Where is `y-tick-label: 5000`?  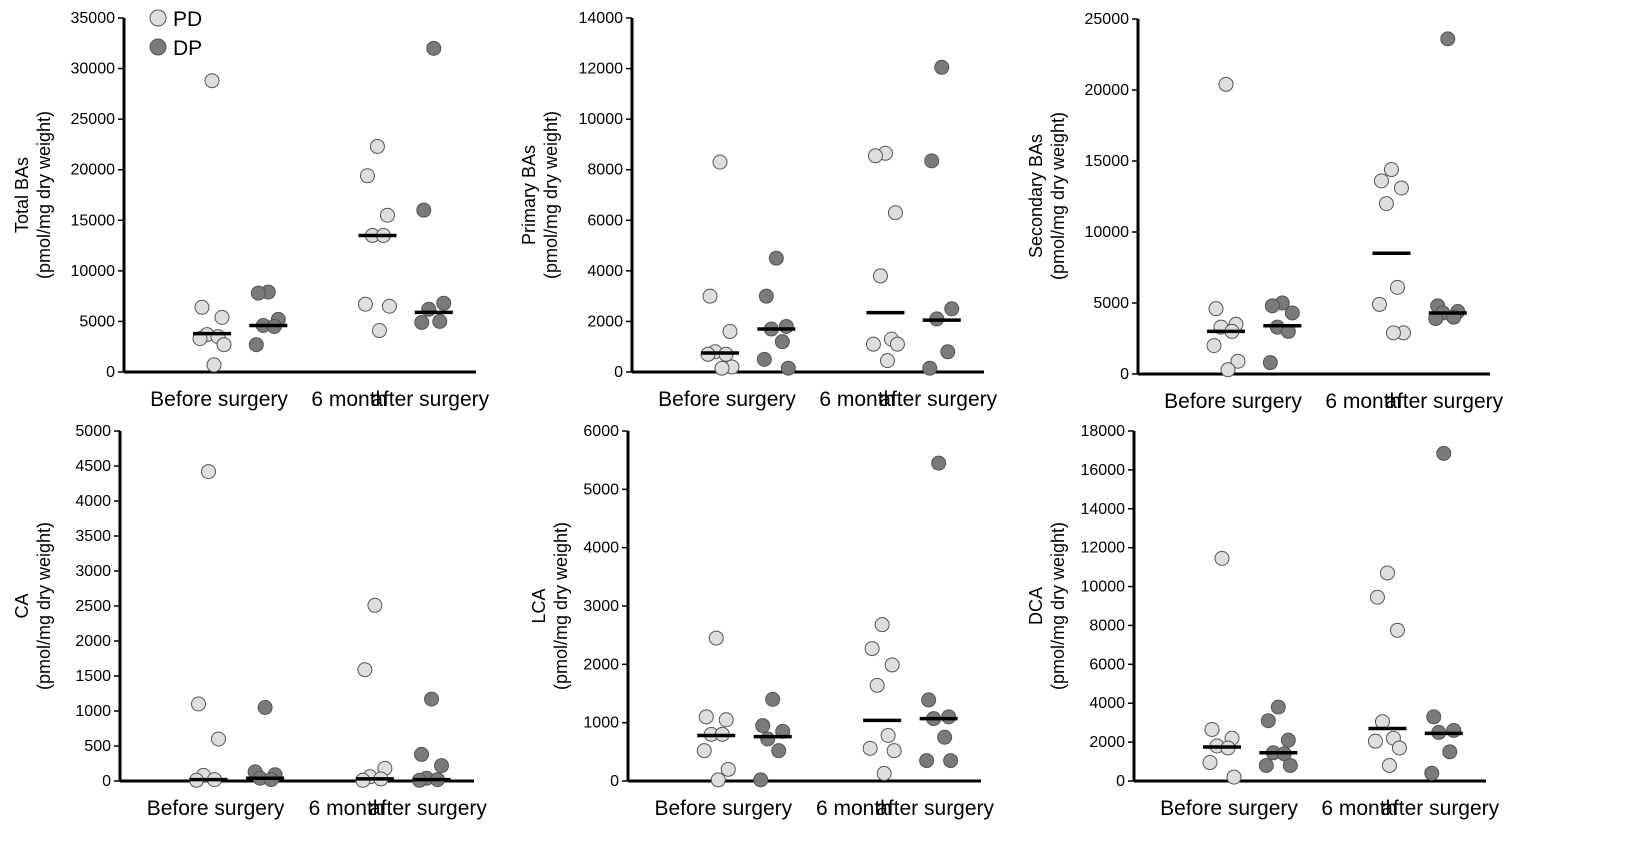 y-tick-label: 5000 is located at coordinates (97, 321).